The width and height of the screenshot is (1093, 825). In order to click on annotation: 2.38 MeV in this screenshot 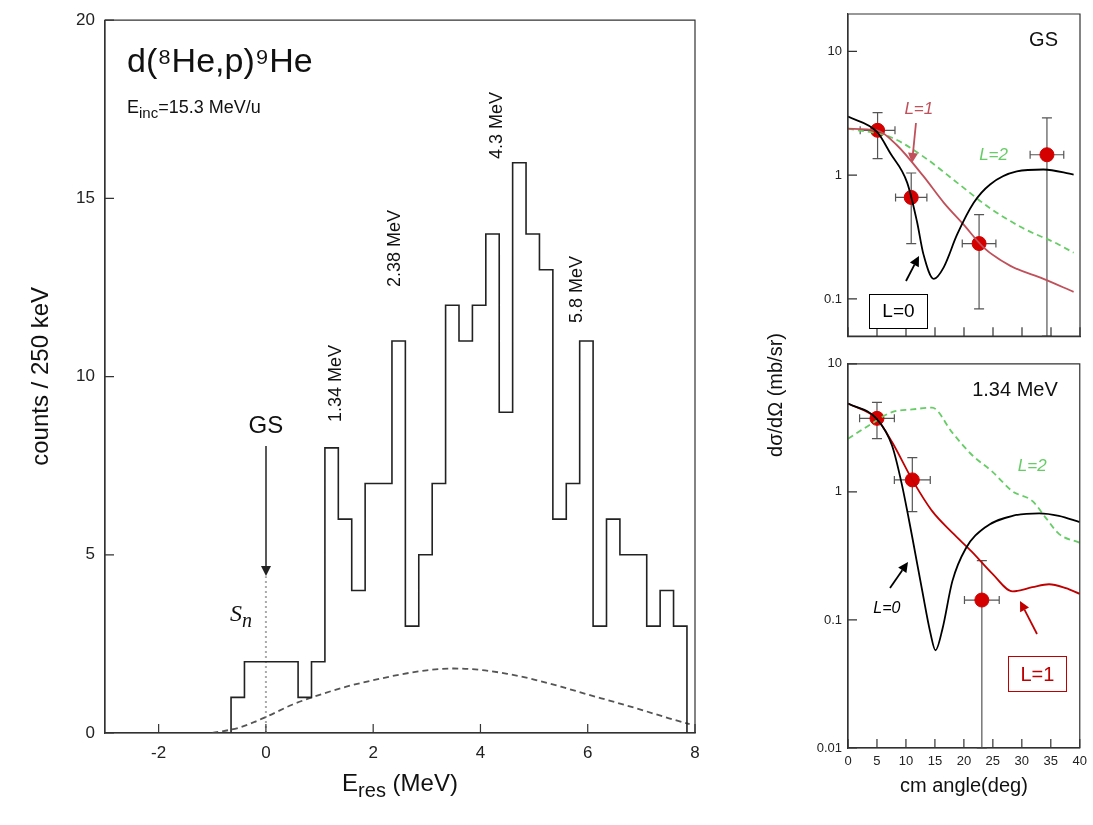, I will do `click(394, 249)`.